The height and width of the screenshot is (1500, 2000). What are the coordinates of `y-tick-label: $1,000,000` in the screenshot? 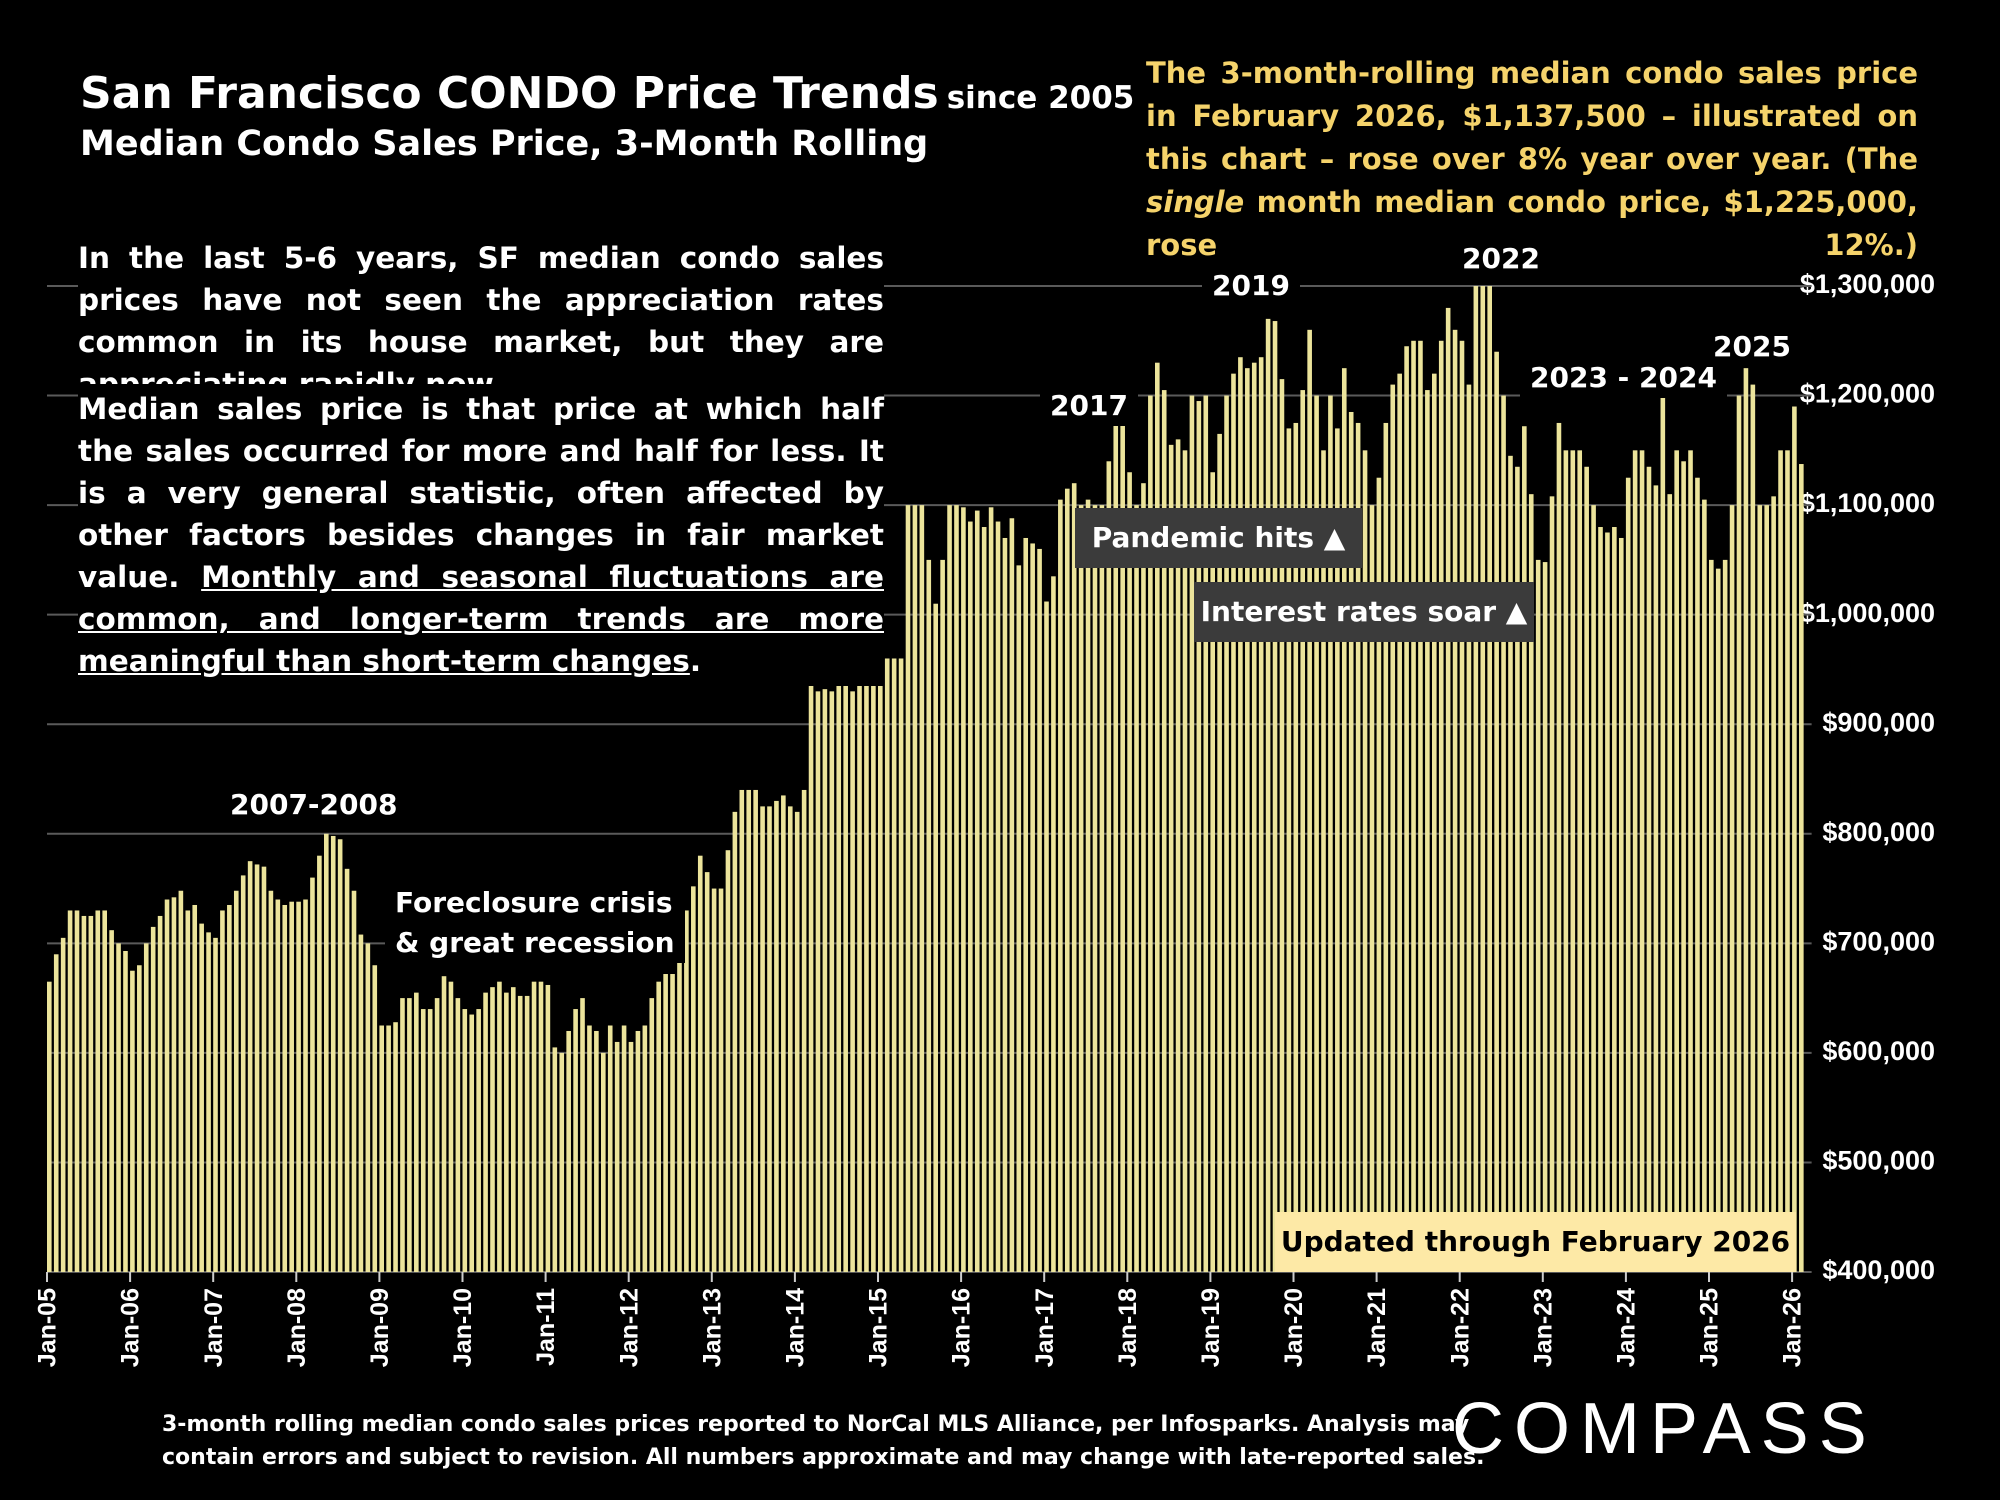 It's located at (1867, 613).